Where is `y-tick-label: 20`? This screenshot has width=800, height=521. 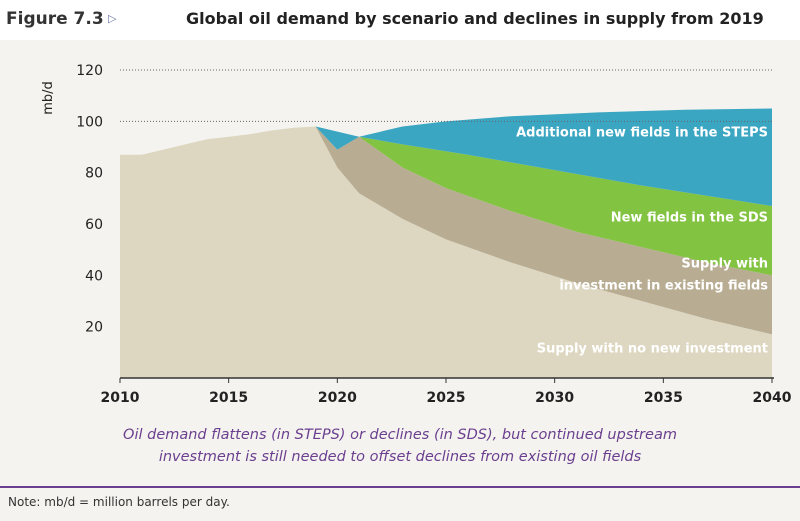
y-tick-label: 20 is located at coordinates (94, 328).